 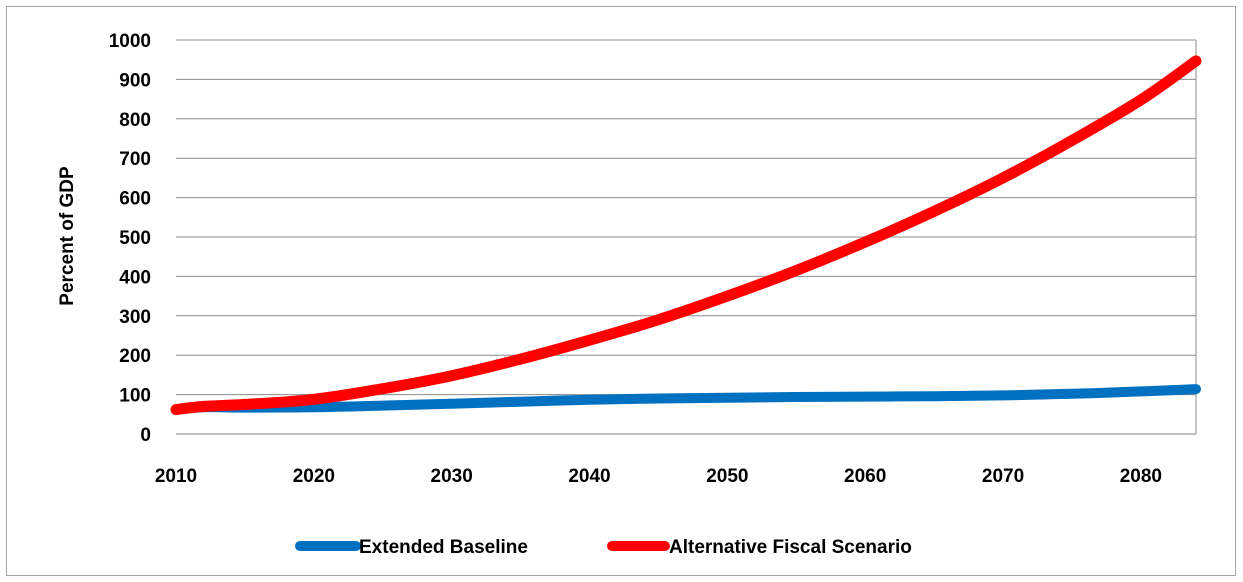 What do you see at coordinates (130, 41) in the screenshot?
I see `y-tick-label: 1000` at bounding box center [130, 41].